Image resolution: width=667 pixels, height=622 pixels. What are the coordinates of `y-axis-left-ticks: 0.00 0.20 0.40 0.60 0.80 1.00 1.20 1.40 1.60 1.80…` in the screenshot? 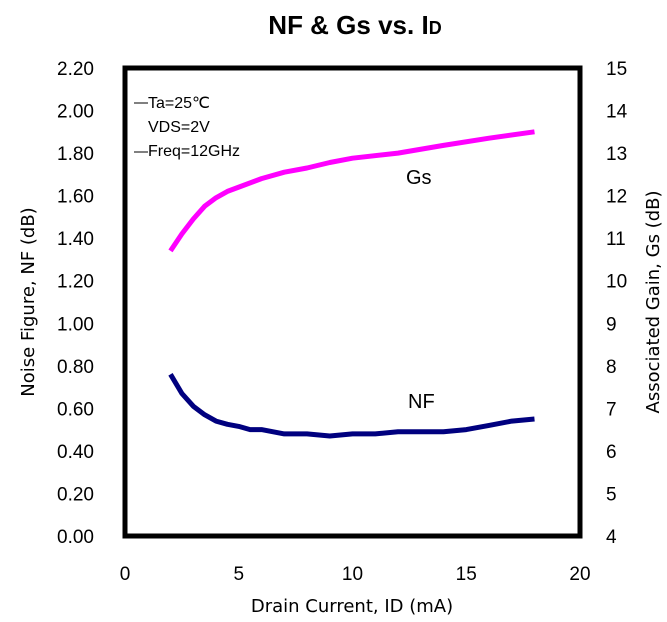 It's located at (75, 303).